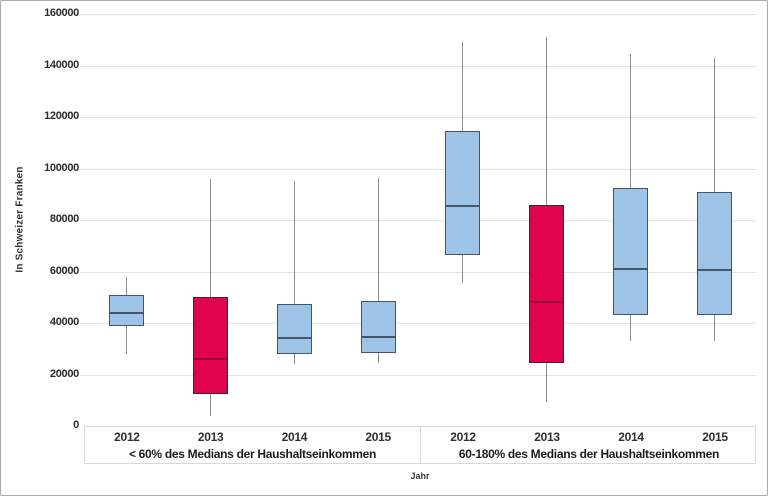 This screenshot has height=496, width=768. Describe the element at coordinates (61, 13) in the screenshot. I see `y-tick-label: 160000` at that location.